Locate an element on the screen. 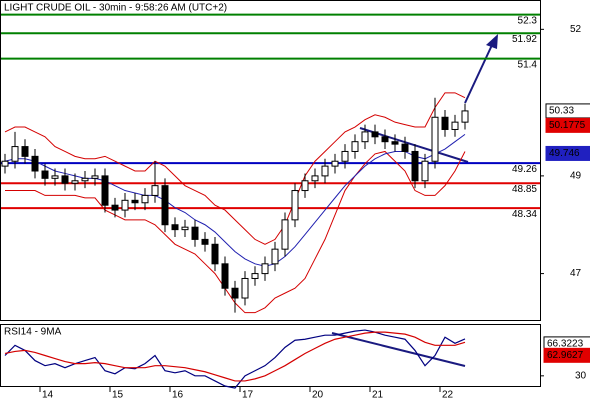 This screenshot has width=590, height=400. price-marker-label: 49.746 is located at coordinates (564, 153).